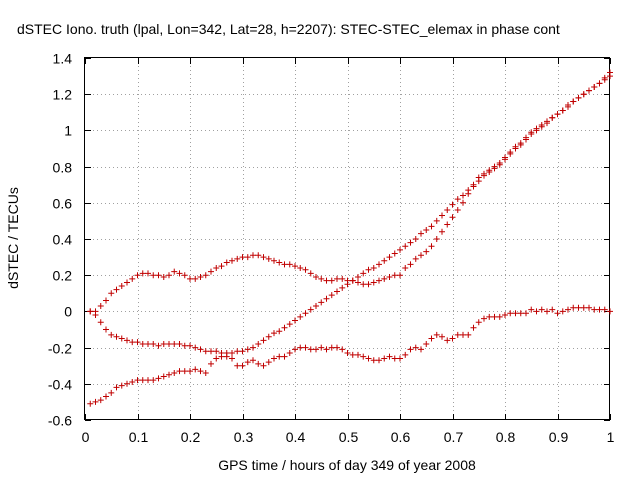 This screenshot has width=640, height=480. What do you see at coordinates (611, 437) in the screenshot?
I see `x-tick-label: 1` at bounding box center [611, 437].